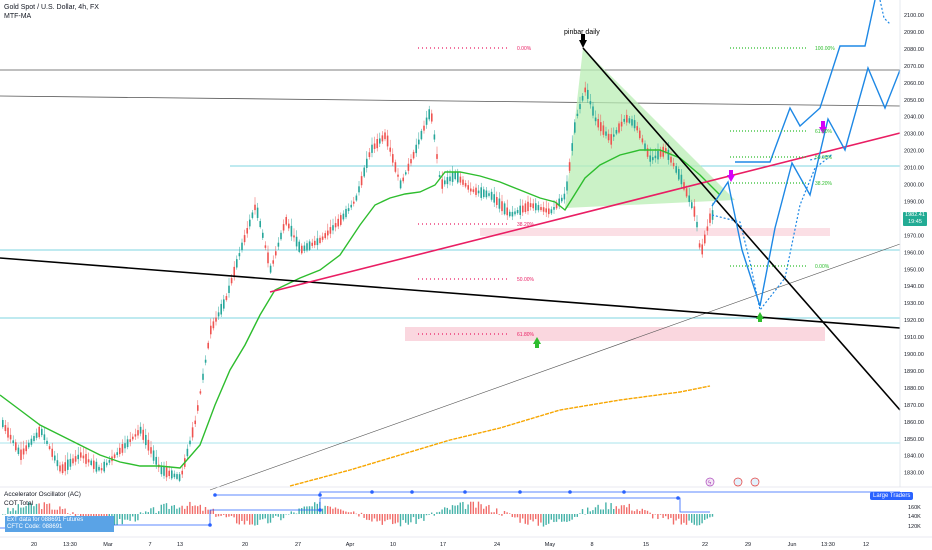  What do you see at coordinates (732, 482) in the screenshot?
I see `event-icons: ϟ` at bounding box center [732, 482].